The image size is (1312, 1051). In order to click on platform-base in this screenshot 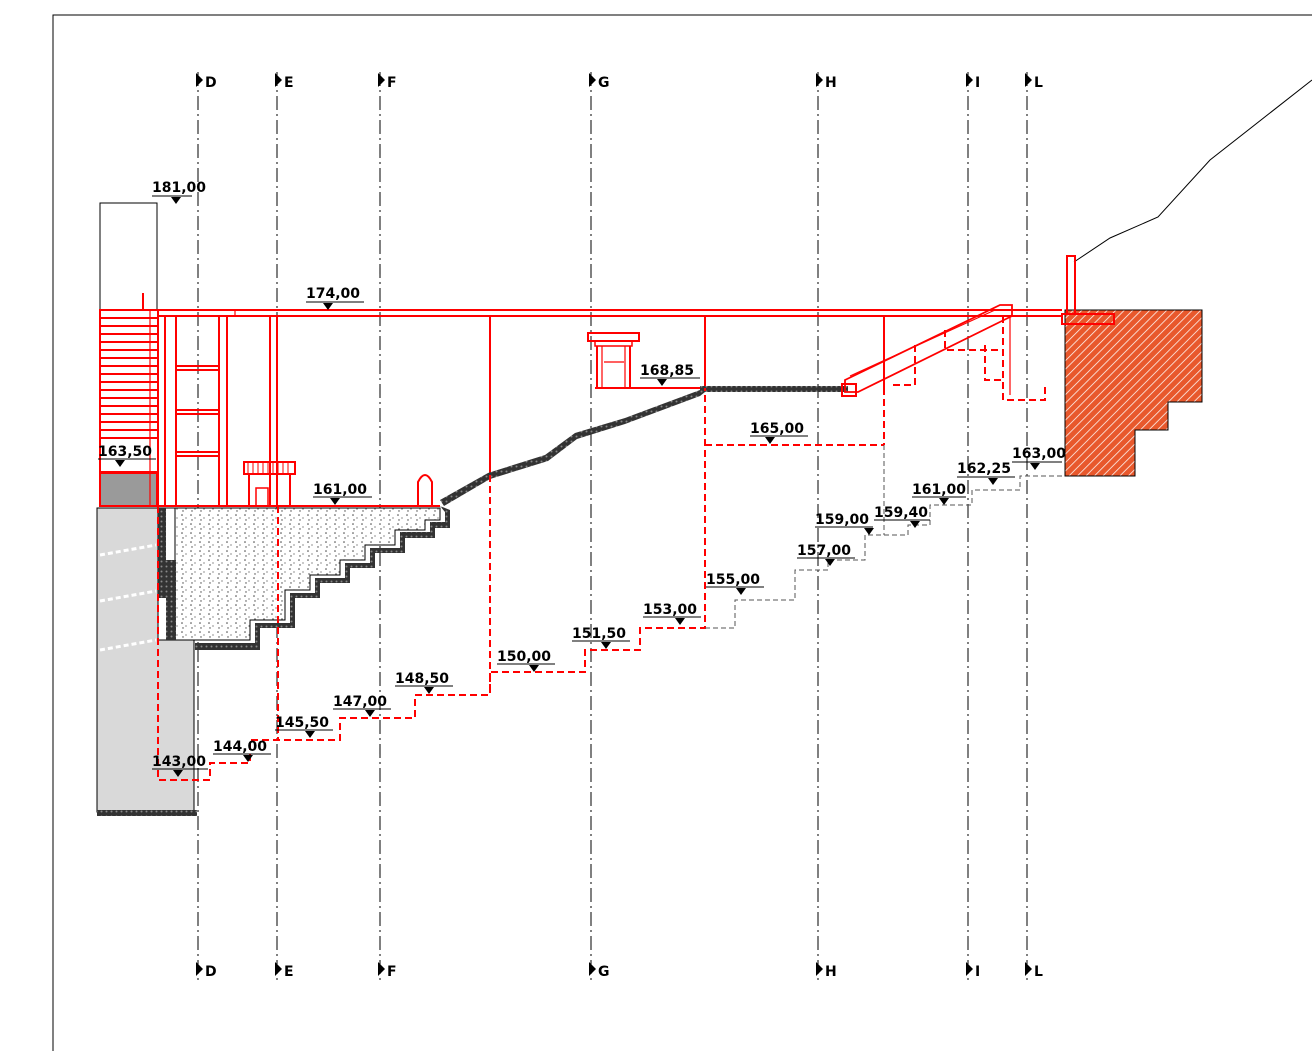, I will do `click(774, 389)`.